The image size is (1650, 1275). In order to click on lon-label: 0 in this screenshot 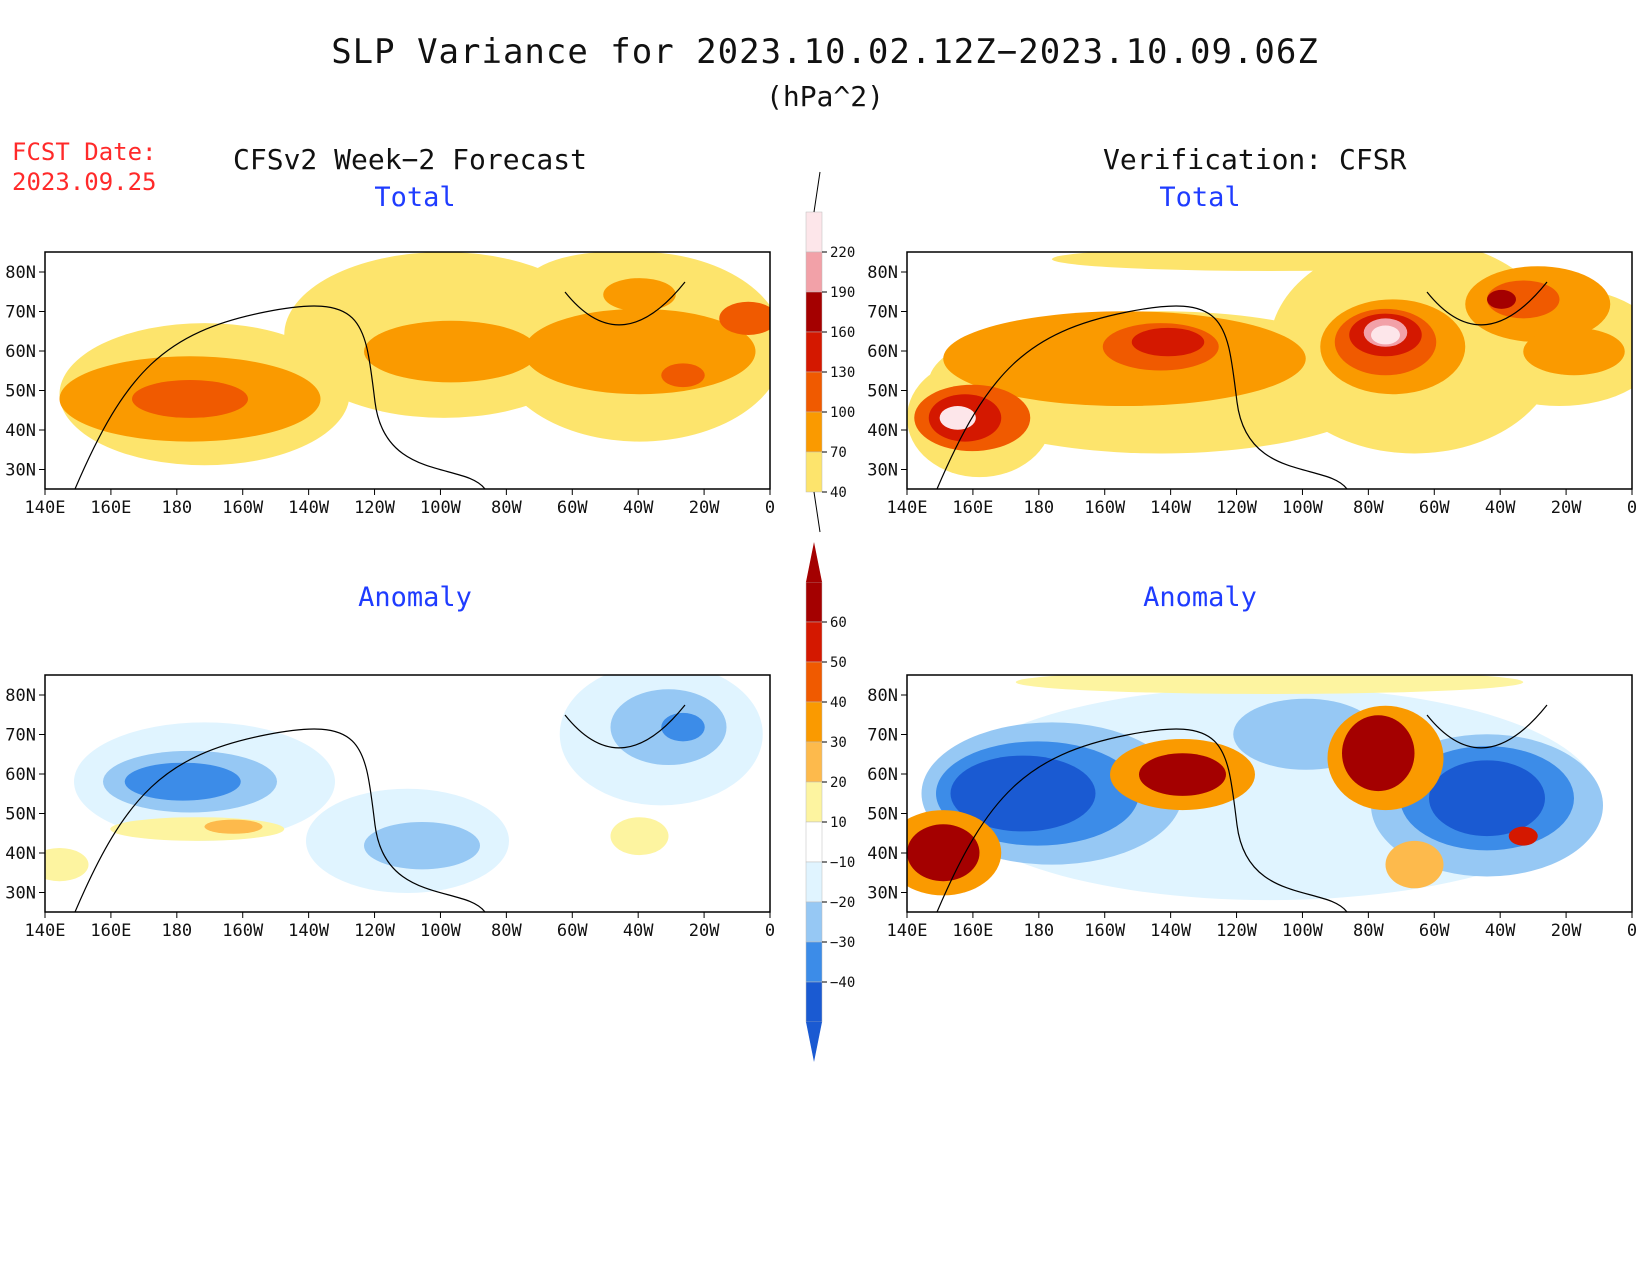, I will do `click(770, 931)`.